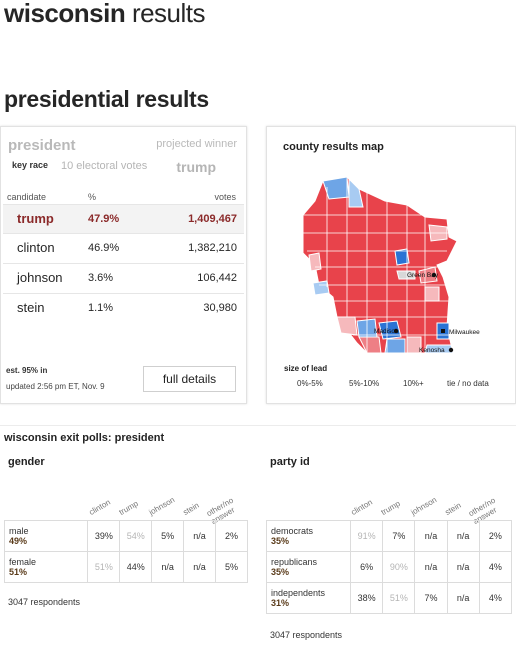 The image size is (516, 660). I want to click on updated-time: updated 2:56 pm ET, Nov. 9, so click(55, 386).